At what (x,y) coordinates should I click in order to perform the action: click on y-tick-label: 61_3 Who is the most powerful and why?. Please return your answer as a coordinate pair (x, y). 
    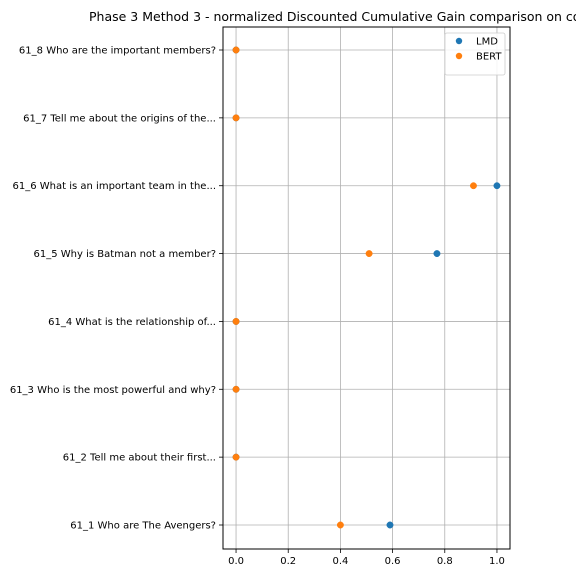
    Looking at the image, I should click on (113, 390).